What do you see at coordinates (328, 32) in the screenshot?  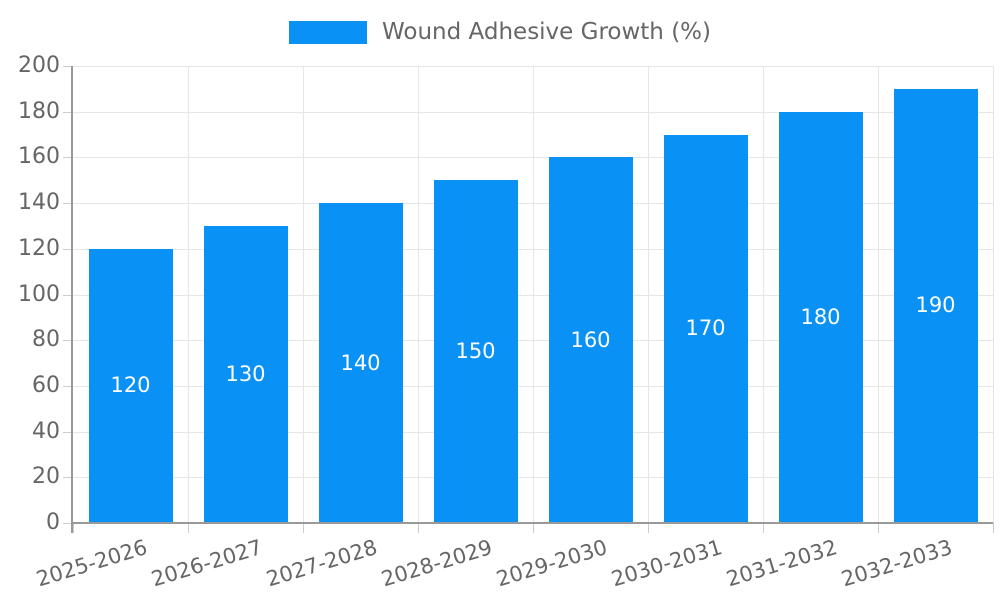 I see `legend-swatch-icon` at bounding box center [328, 32].